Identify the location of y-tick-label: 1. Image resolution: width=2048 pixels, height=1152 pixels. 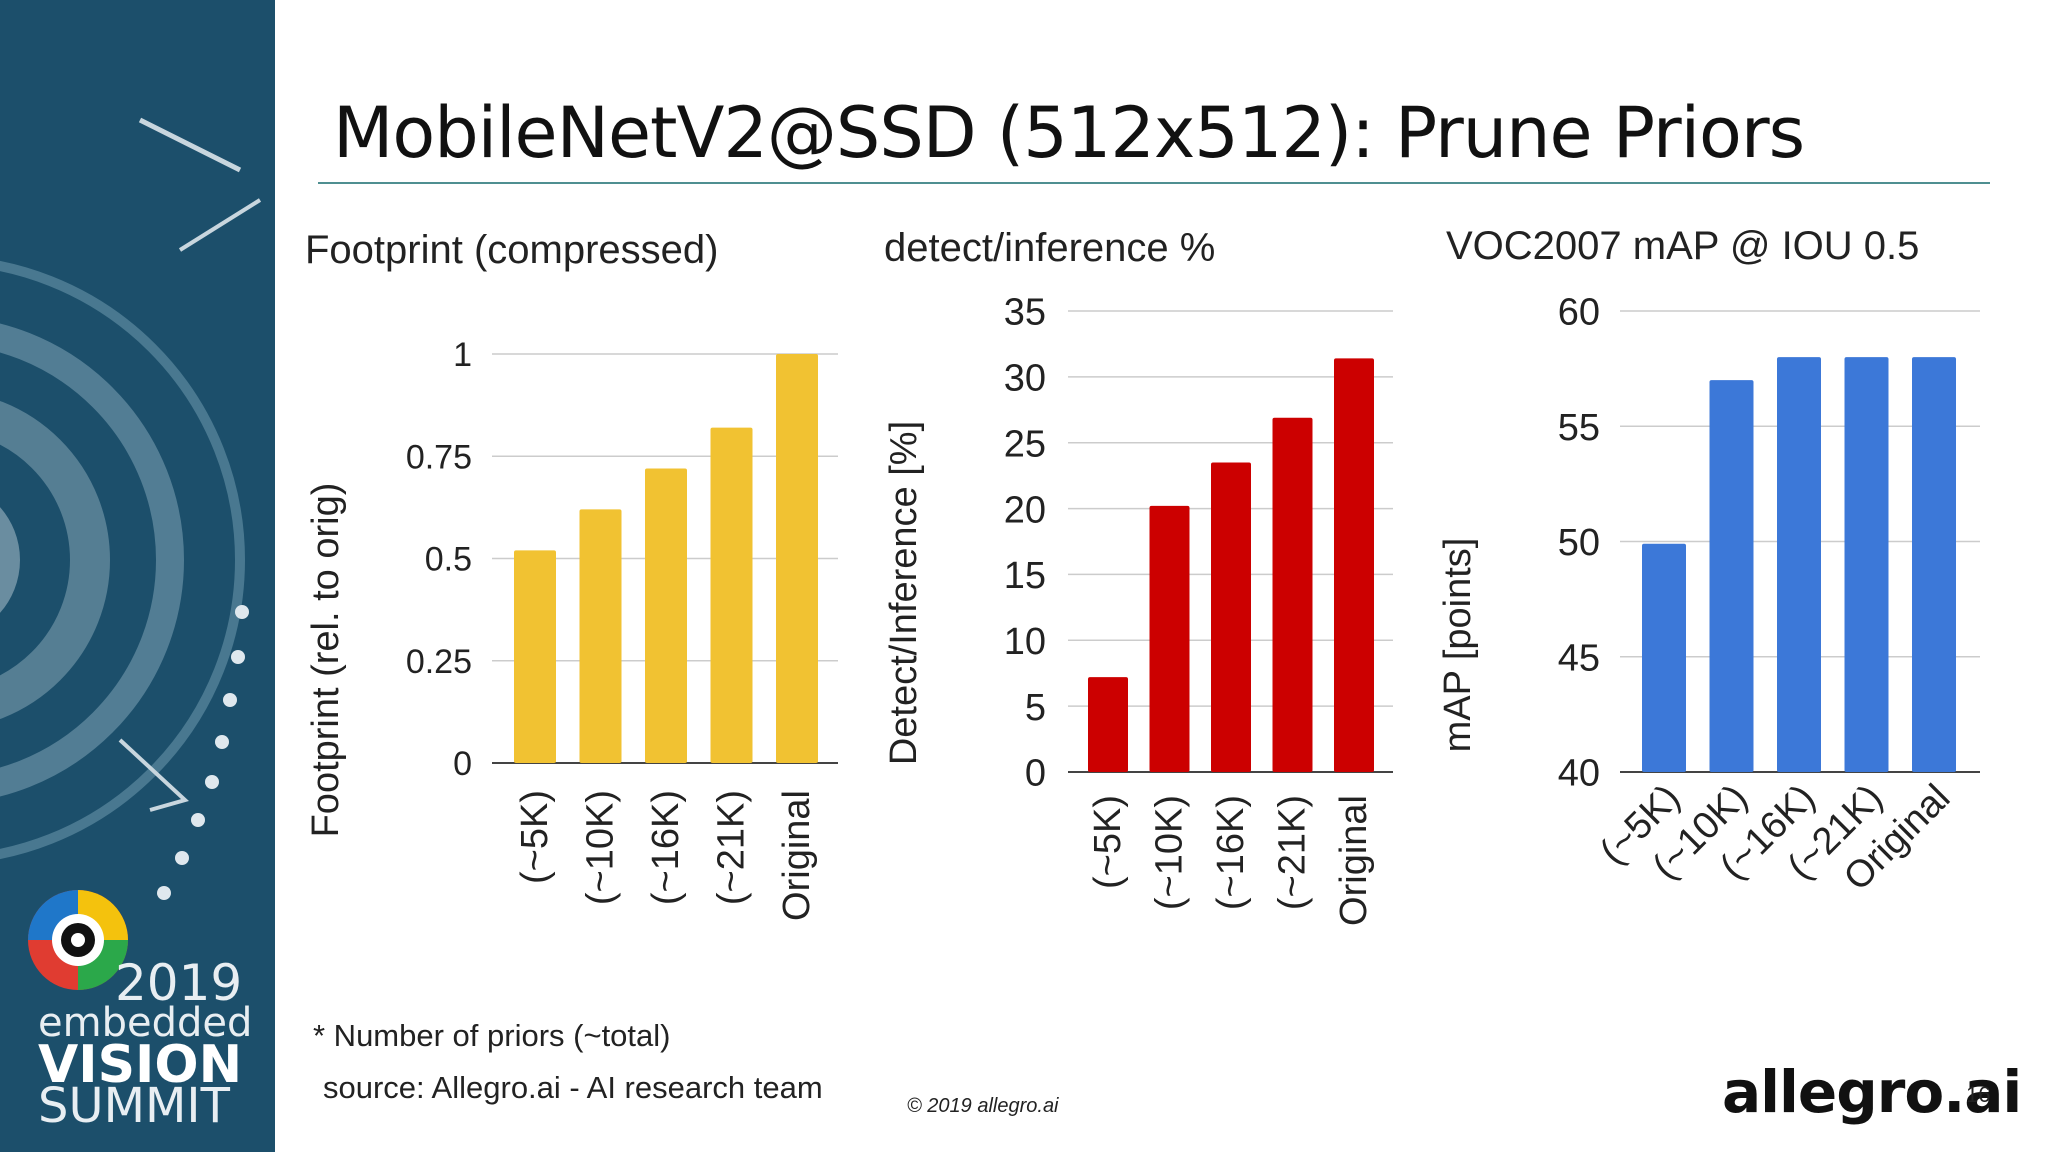
(462, 355).